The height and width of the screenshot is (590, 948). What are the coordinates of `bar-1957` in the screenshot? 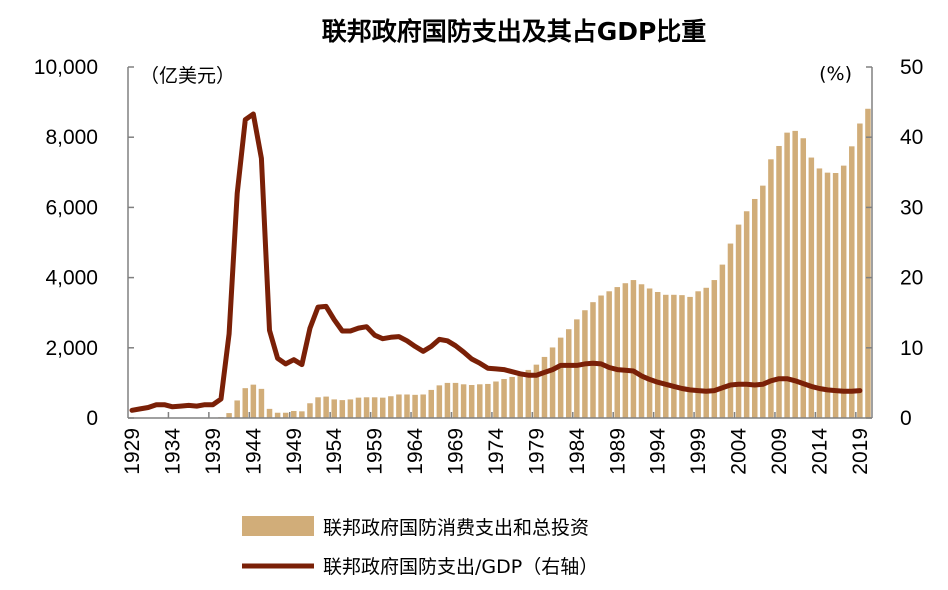 It's located at (358, 407).